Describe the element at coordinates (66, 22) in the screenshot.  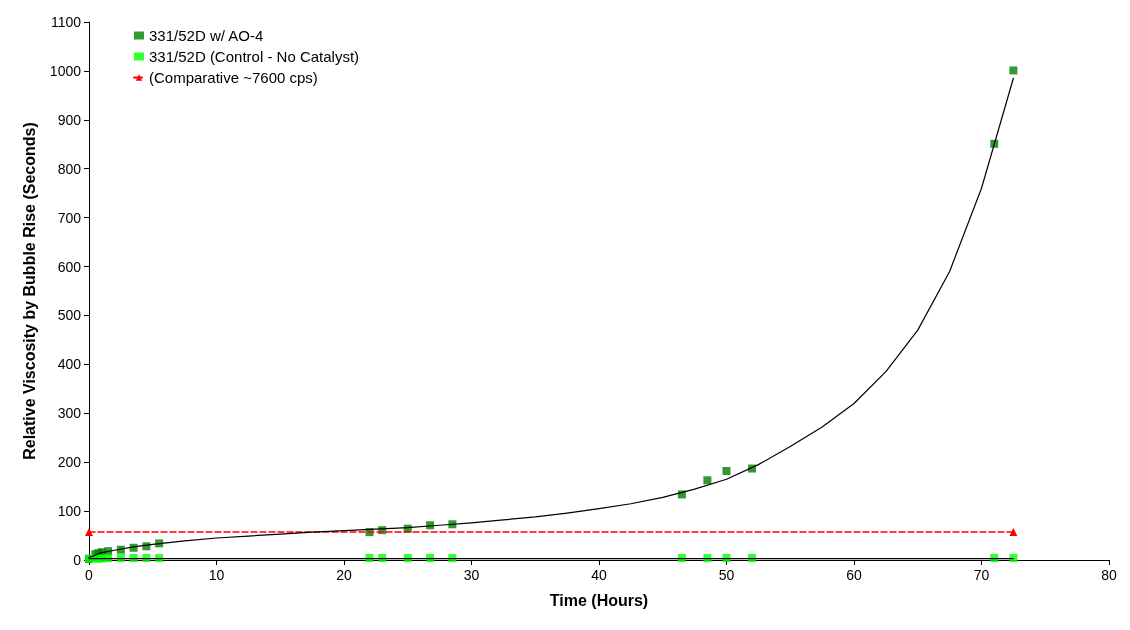
I see `y-tick-label: 1100` at that location.